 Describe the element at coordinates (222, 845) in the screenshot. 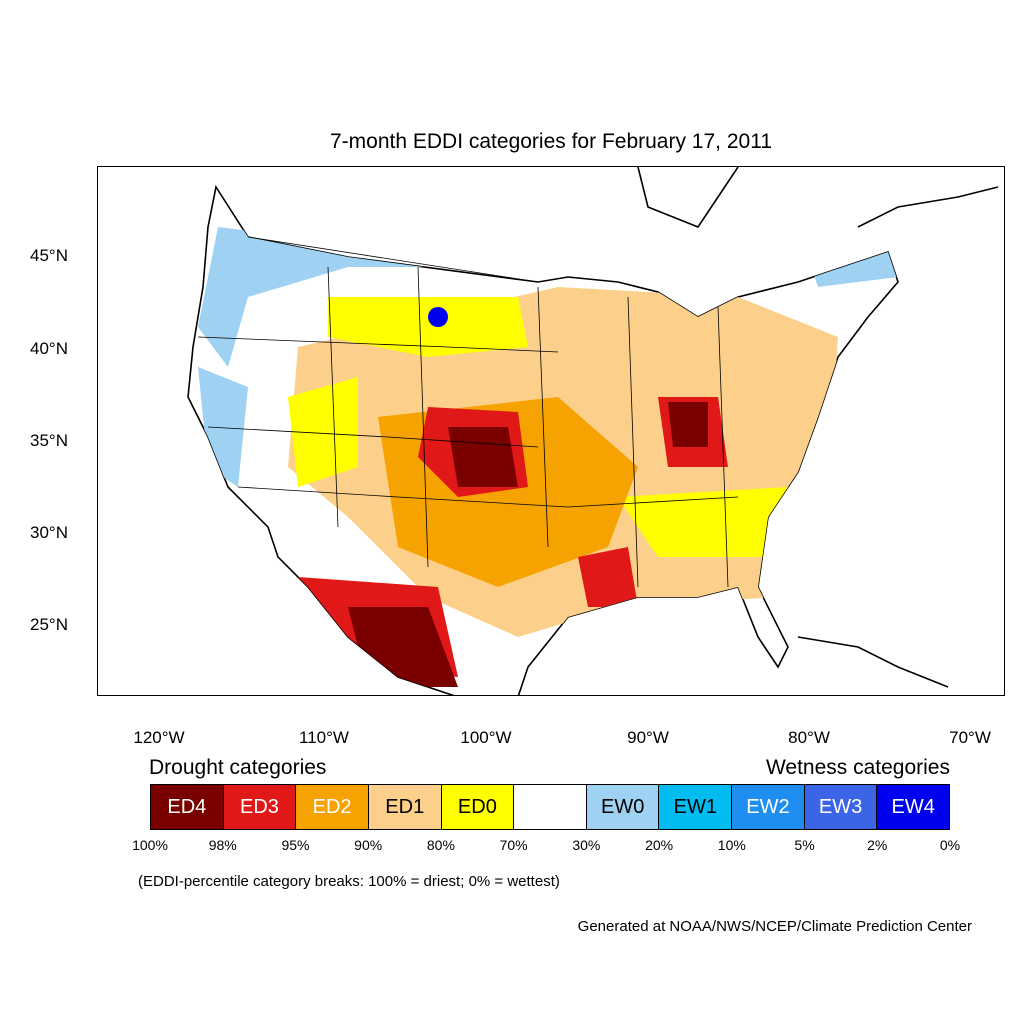

I see `percent-break-label: 98%` at that location.